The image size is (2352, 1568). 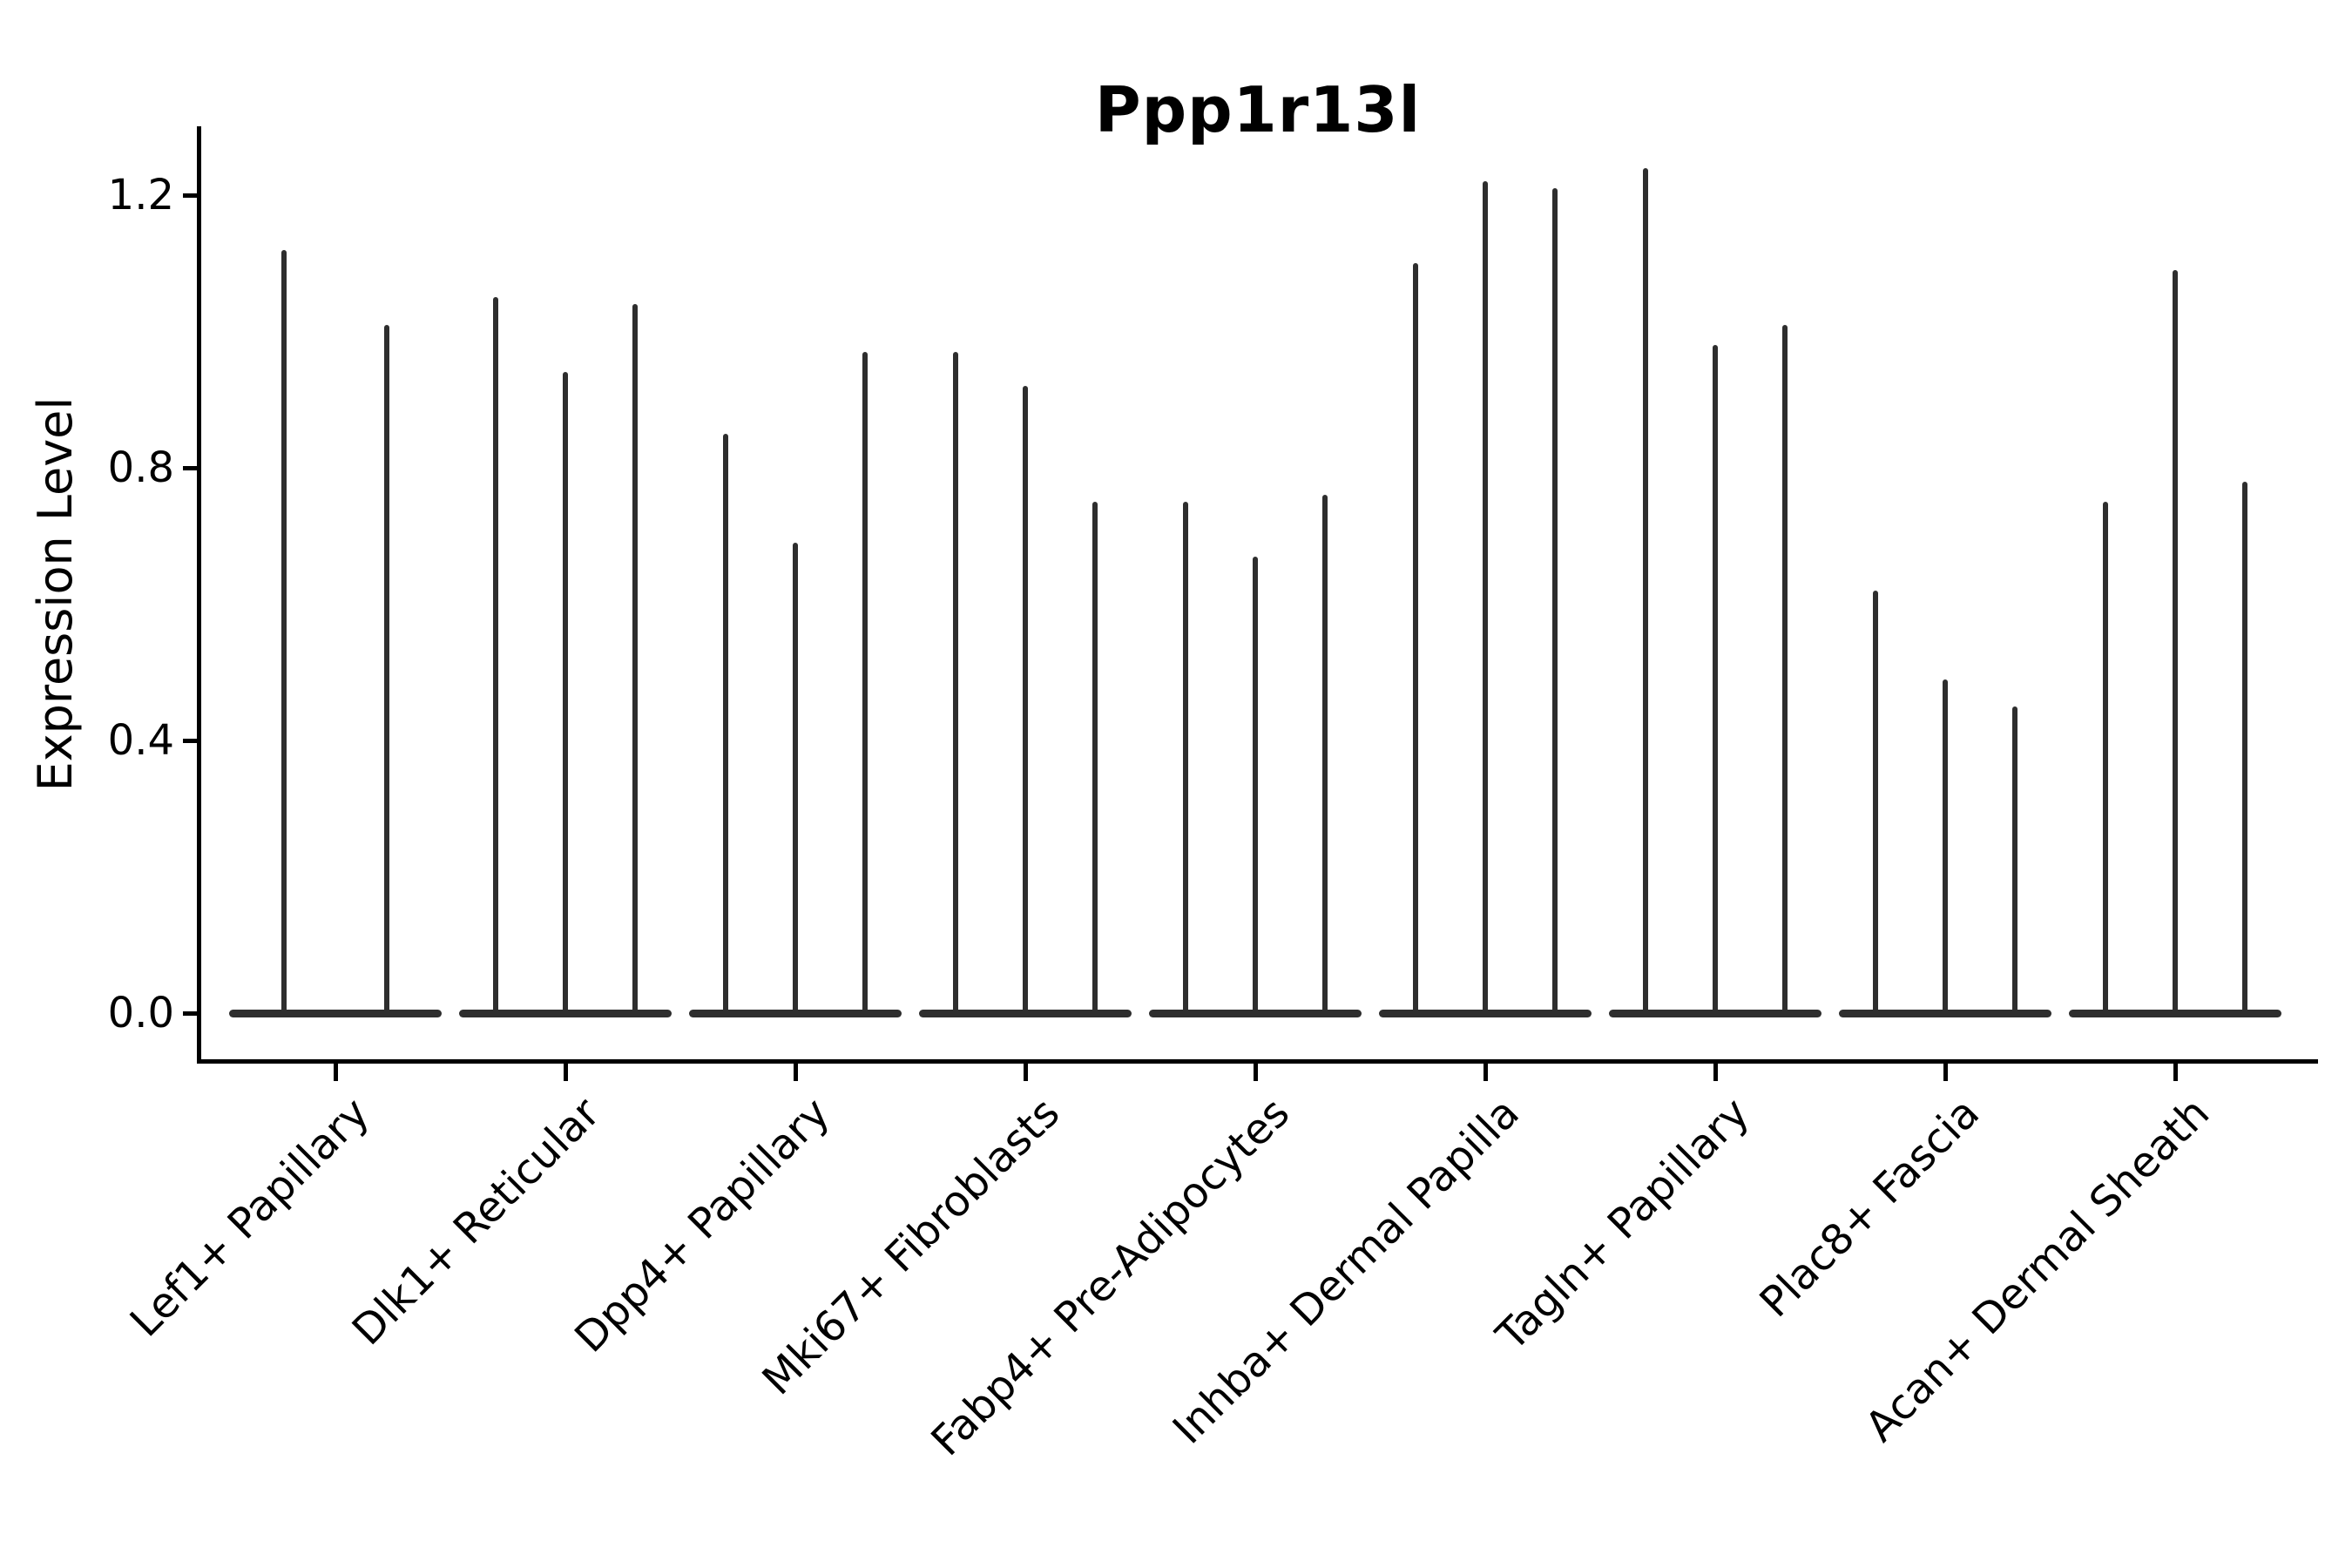 What do you see at coordinates (702, 1225) in the screenshot?
I see `x-axis-tick-label: Dpp4+ Papillary` at bounding box center [702, 1225].